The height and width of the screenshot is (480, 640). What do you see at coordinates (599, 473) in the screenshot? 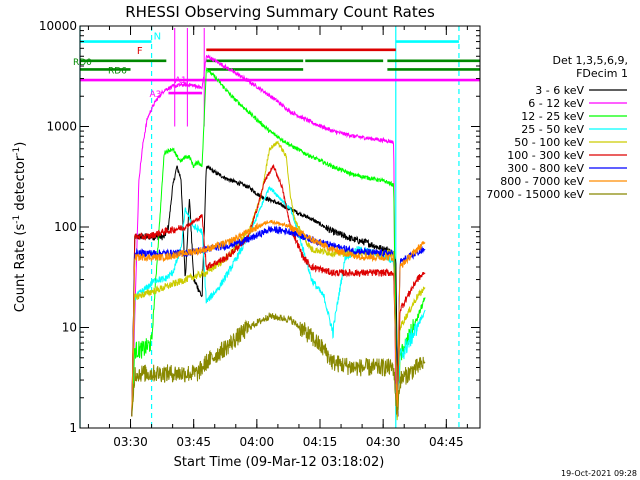
I see `footer-timestamp: 19-Oct-2021 09:28` at bounding box center [599, 473].